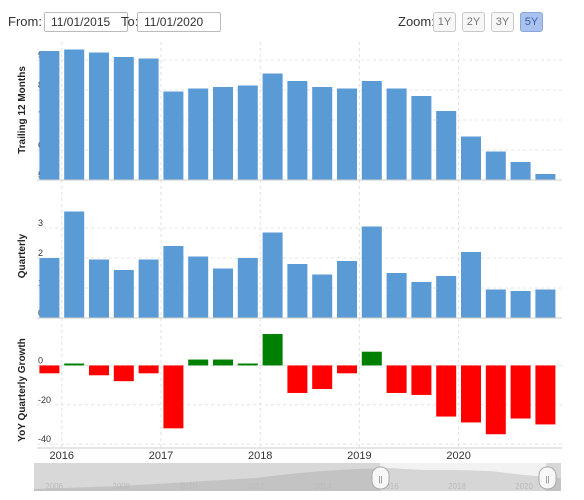  Describe the element at coordinates (40, 253) in the screenshot. I see `quarterly-ytick-label: 2` at that location.